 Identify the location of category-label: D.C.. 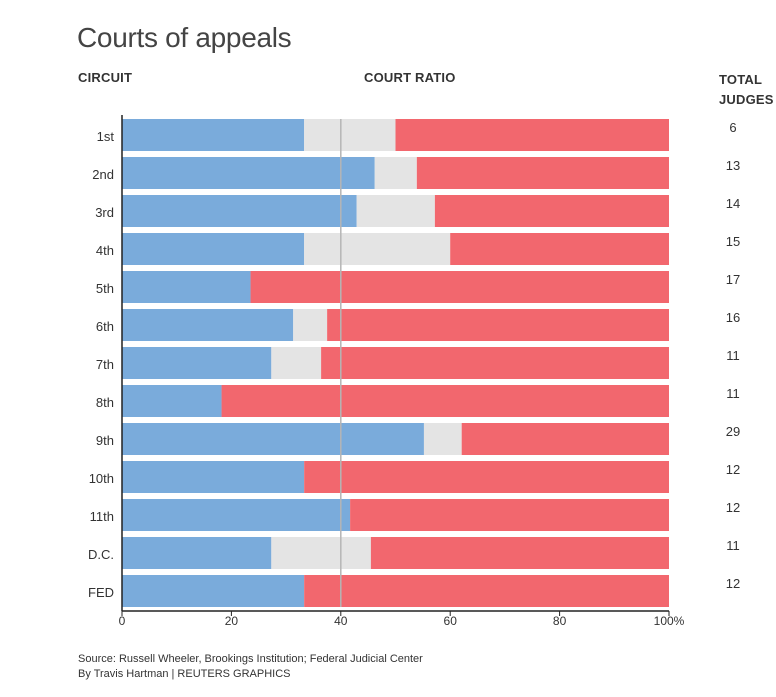
(101, 554).